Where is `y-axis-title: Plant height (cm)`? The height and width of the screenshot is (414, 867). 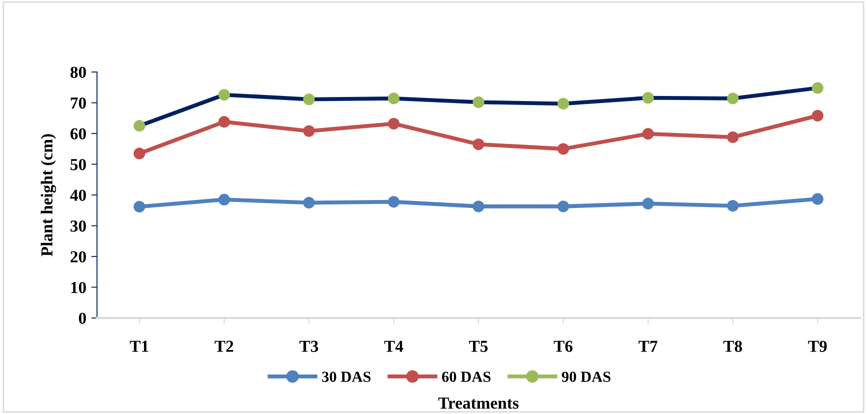
y-axis-title: Plant height (cm) is located at coordinates (48, 195).